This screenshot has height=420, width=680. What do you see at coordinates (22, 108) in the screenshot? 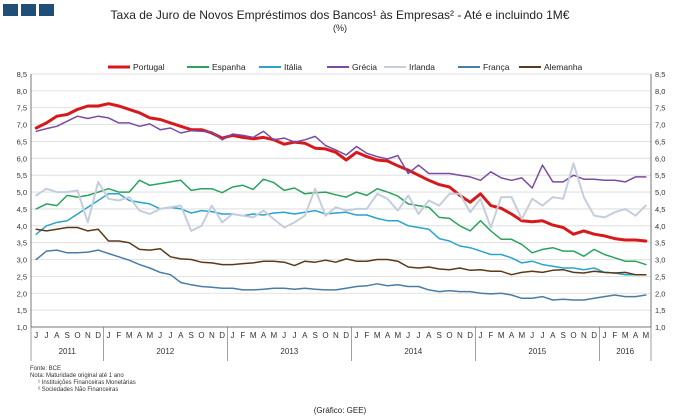
I see `y-tick-label-left: 7,5` at bounding box center [22, 108].